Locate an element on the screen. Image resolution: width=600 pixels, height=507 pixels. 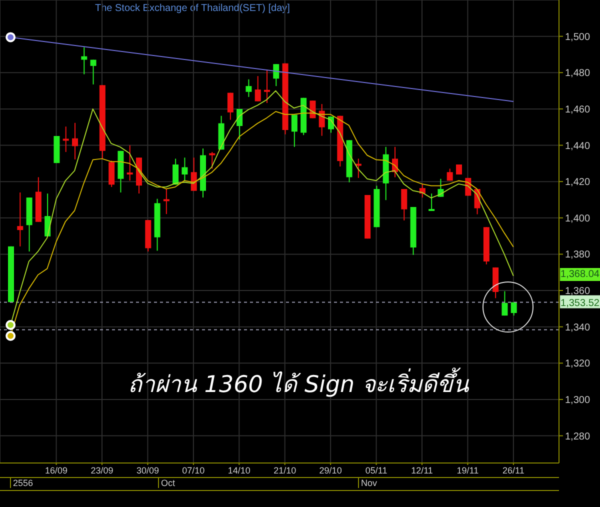
x-tick-label: 14/10 is located at coordinates (239, 470).